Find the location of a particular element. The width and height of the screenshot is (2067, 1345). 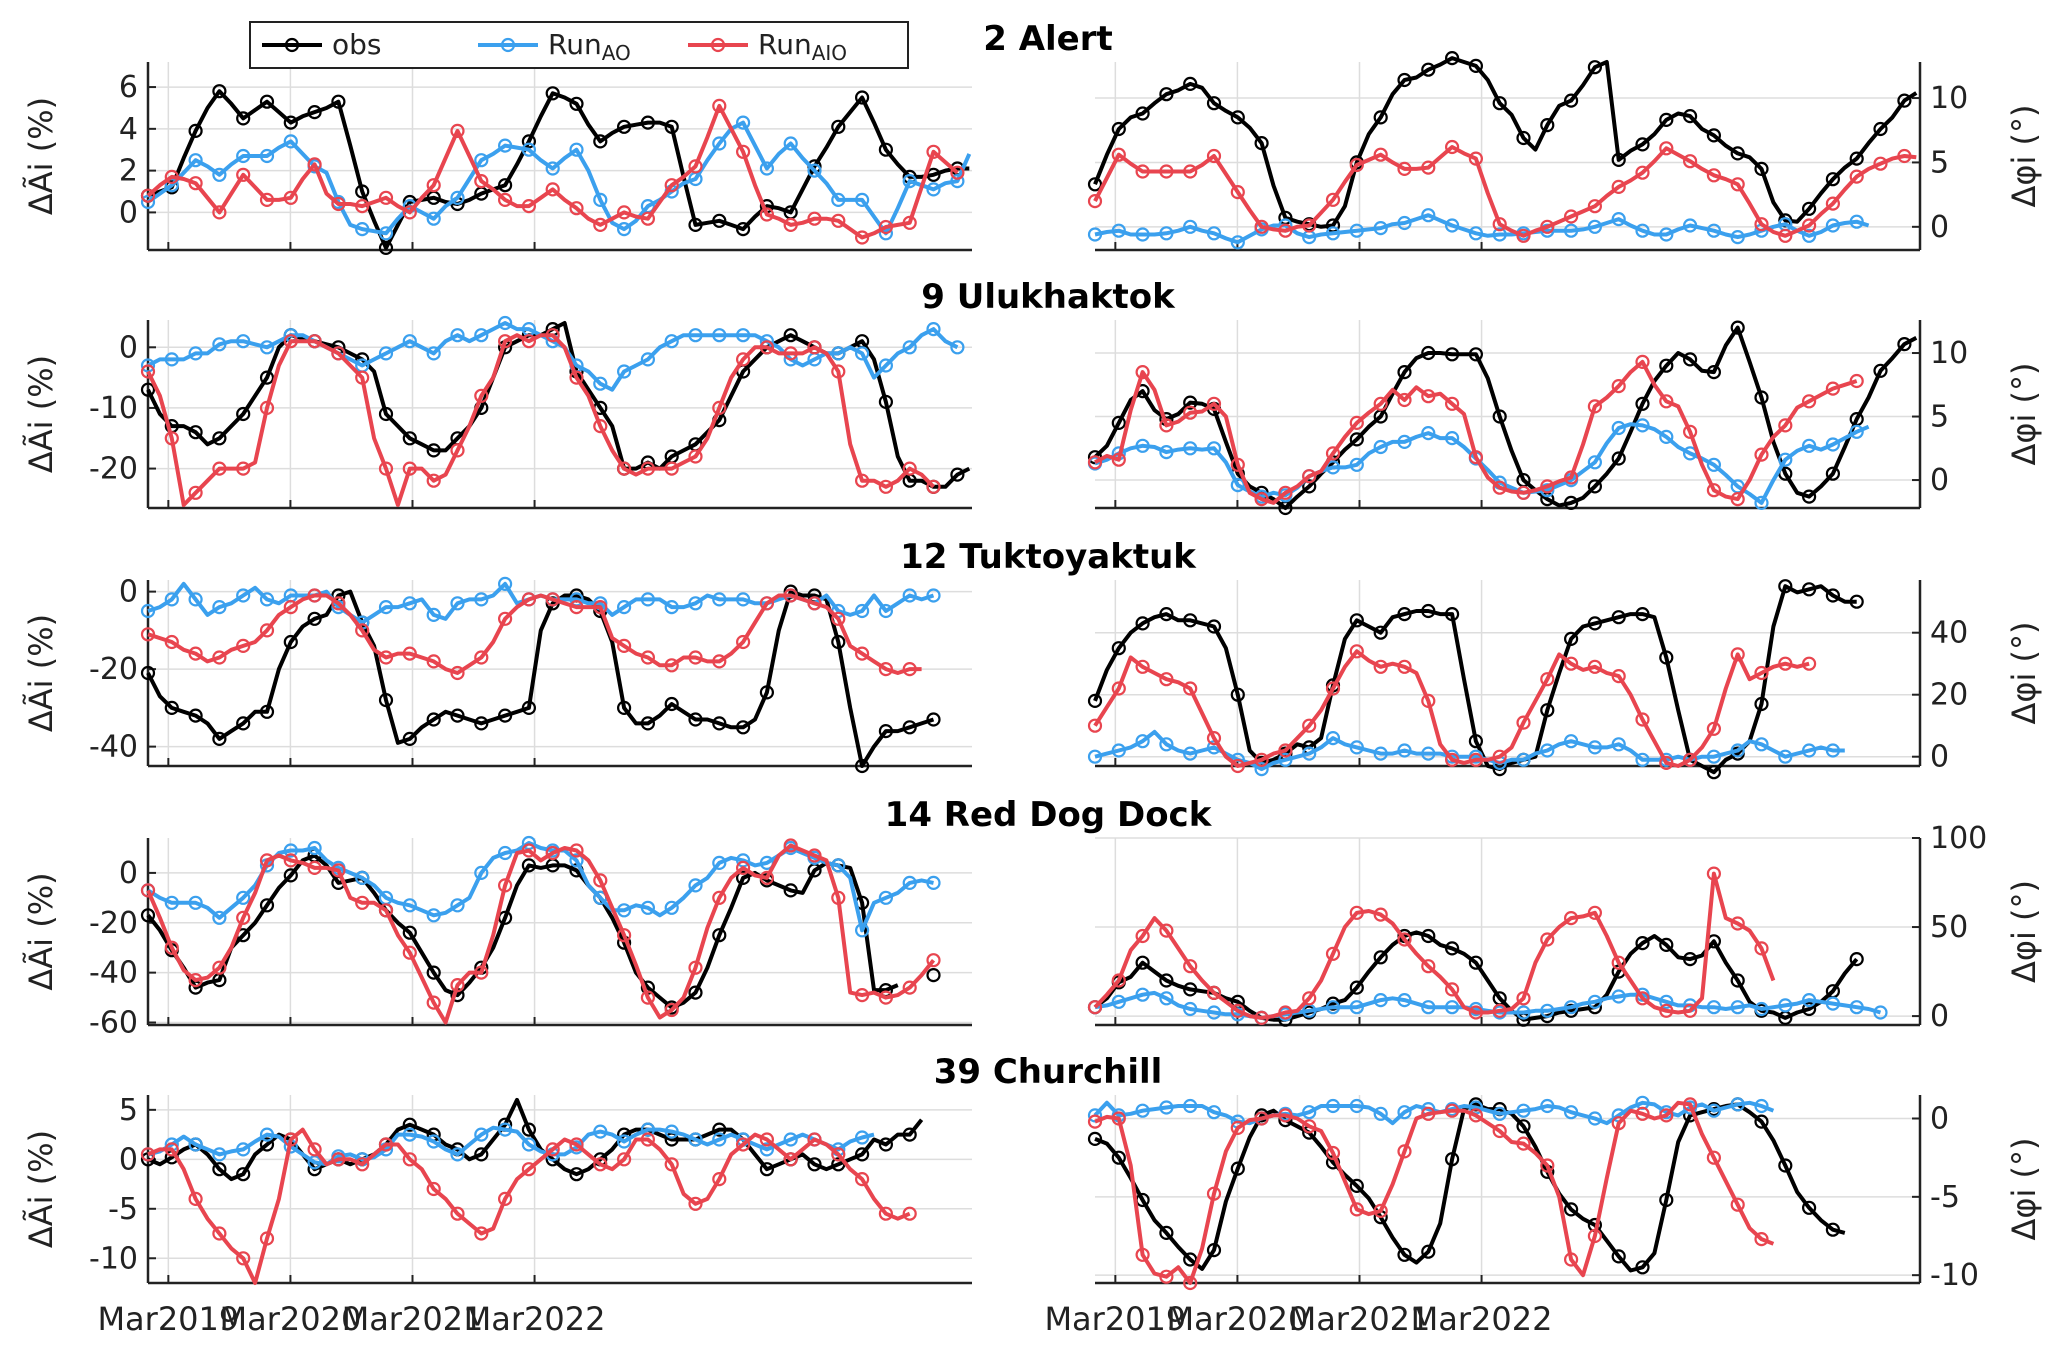

legend-label: obs is located at coordinates (357, 44).